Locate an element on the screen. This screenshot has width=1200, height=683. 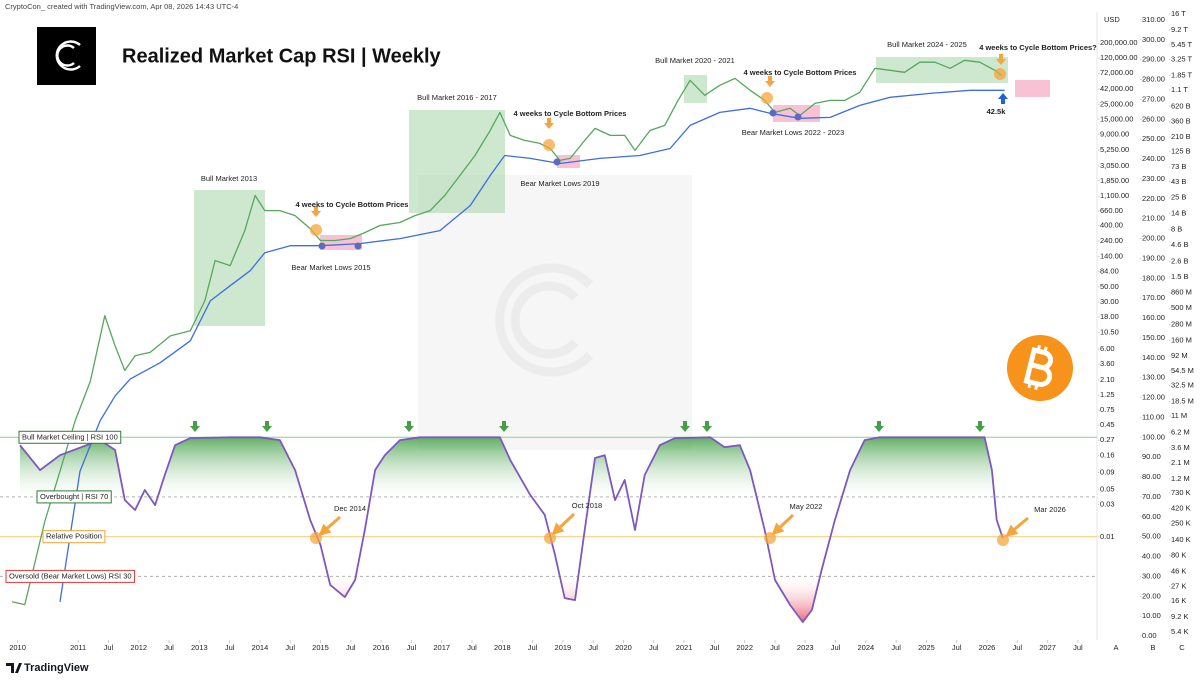
y3ticks-label: 360 B is located at coordinates (1181, 121).